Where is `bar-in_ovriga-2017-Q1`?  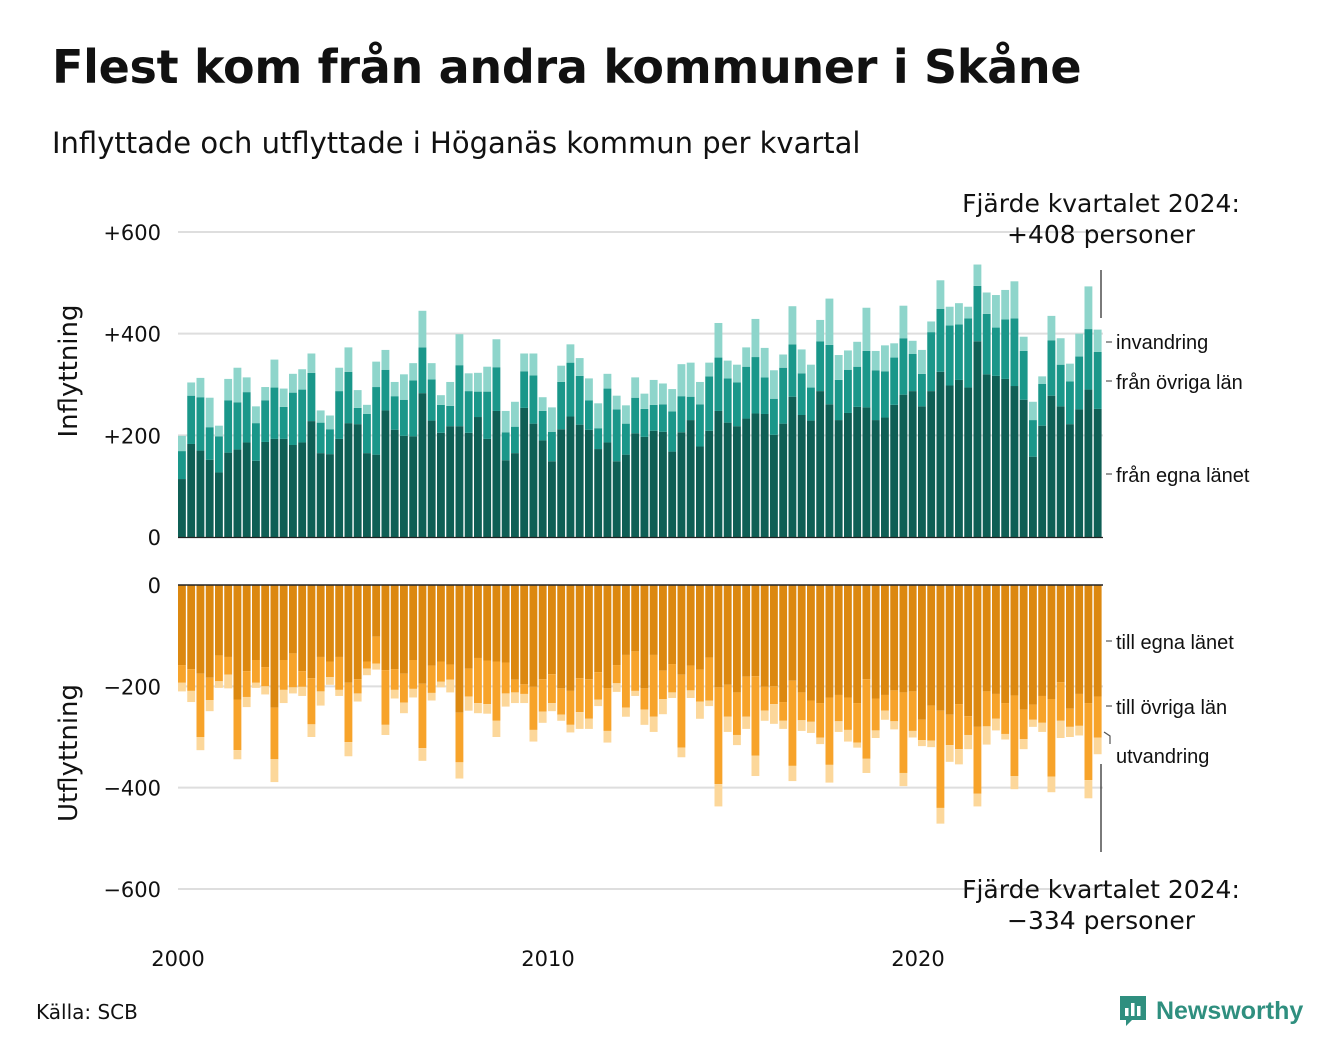
bar-in_ovriga-2017-Q1 is located at coordinates (811, 404).